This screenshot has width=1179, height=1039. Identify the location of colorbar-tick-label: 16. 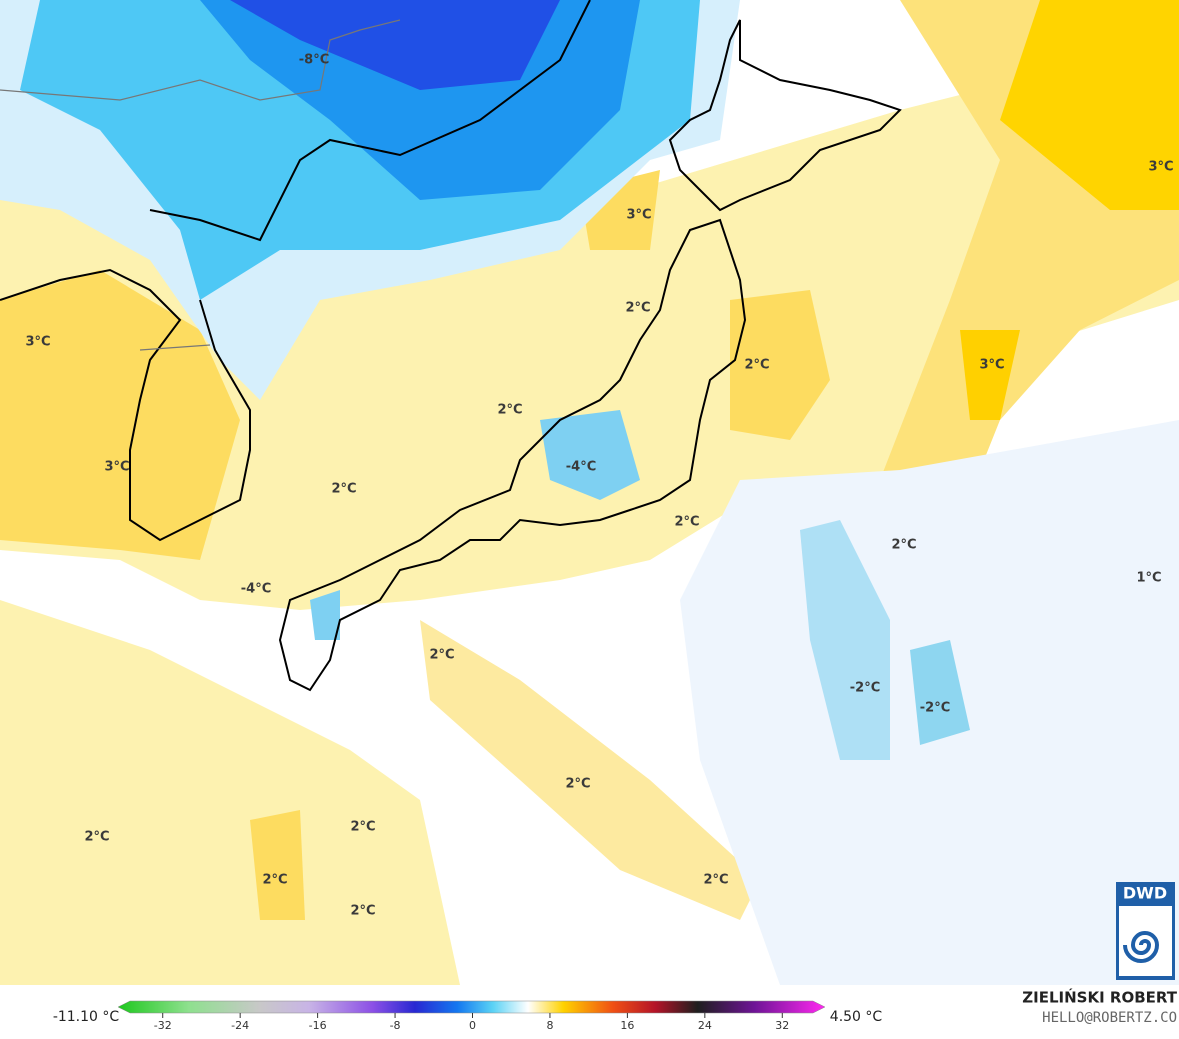
(627, 1025).